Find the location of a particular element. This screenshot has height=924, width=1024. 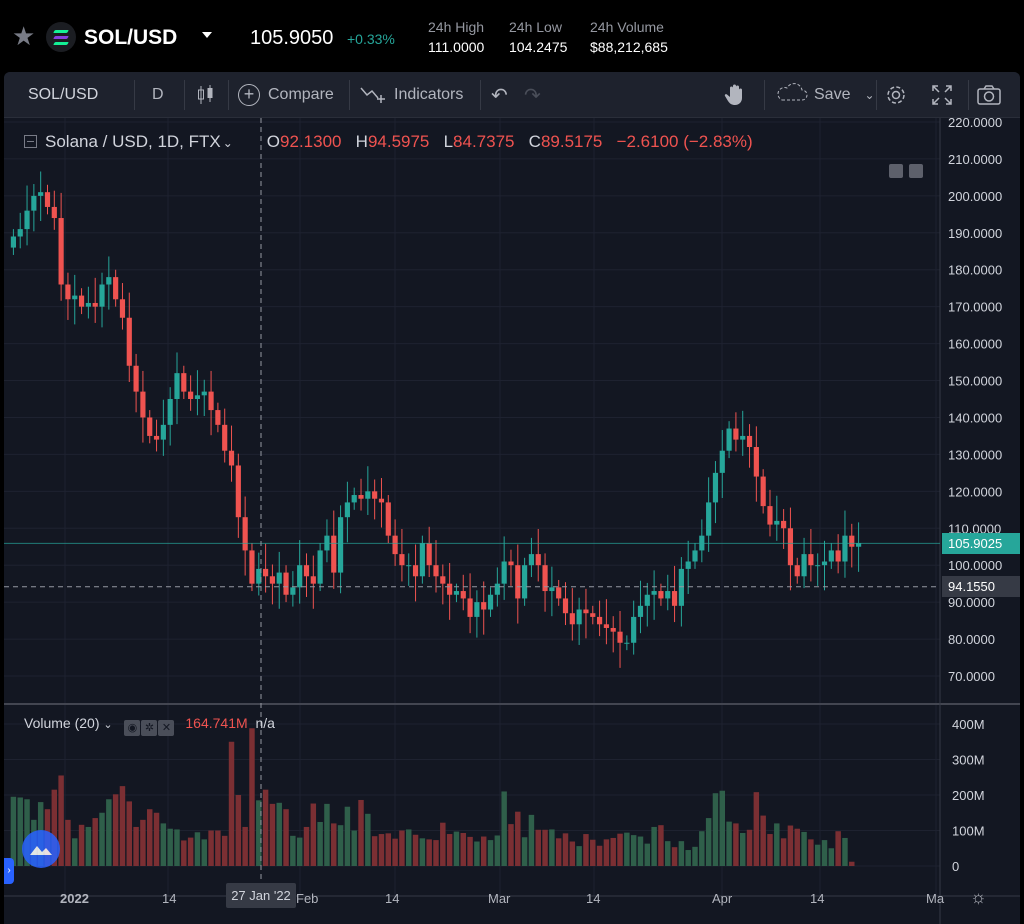

maximize-pane-icon is located at coordinates (916, 171).